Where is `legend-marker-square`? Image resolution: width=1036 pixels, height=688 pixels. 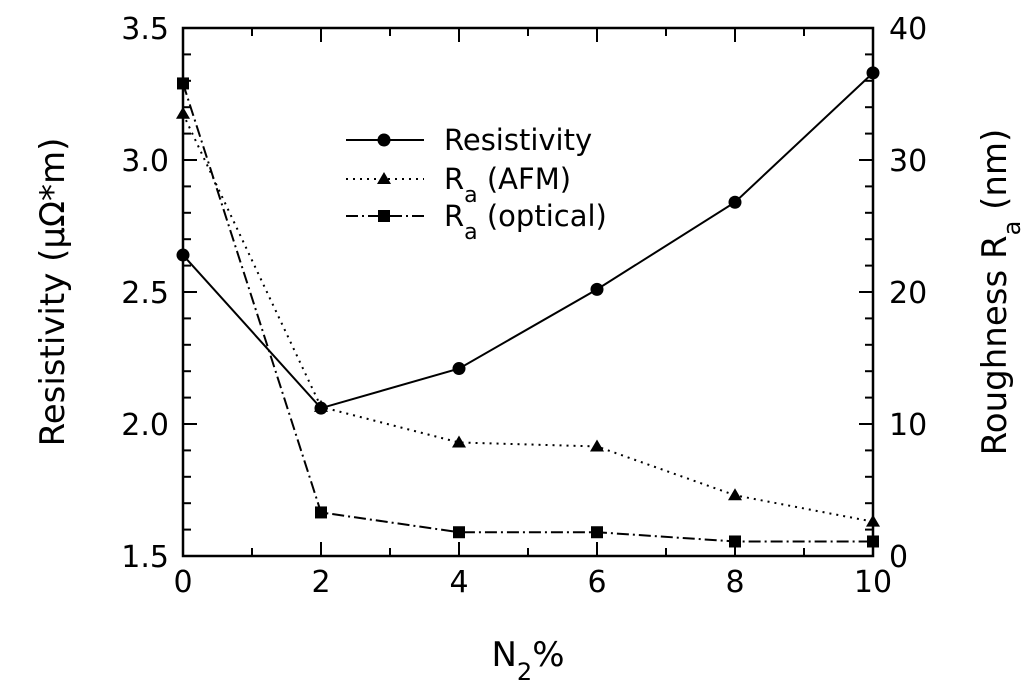 legend-marker-square is located at coordinates (384, 216).